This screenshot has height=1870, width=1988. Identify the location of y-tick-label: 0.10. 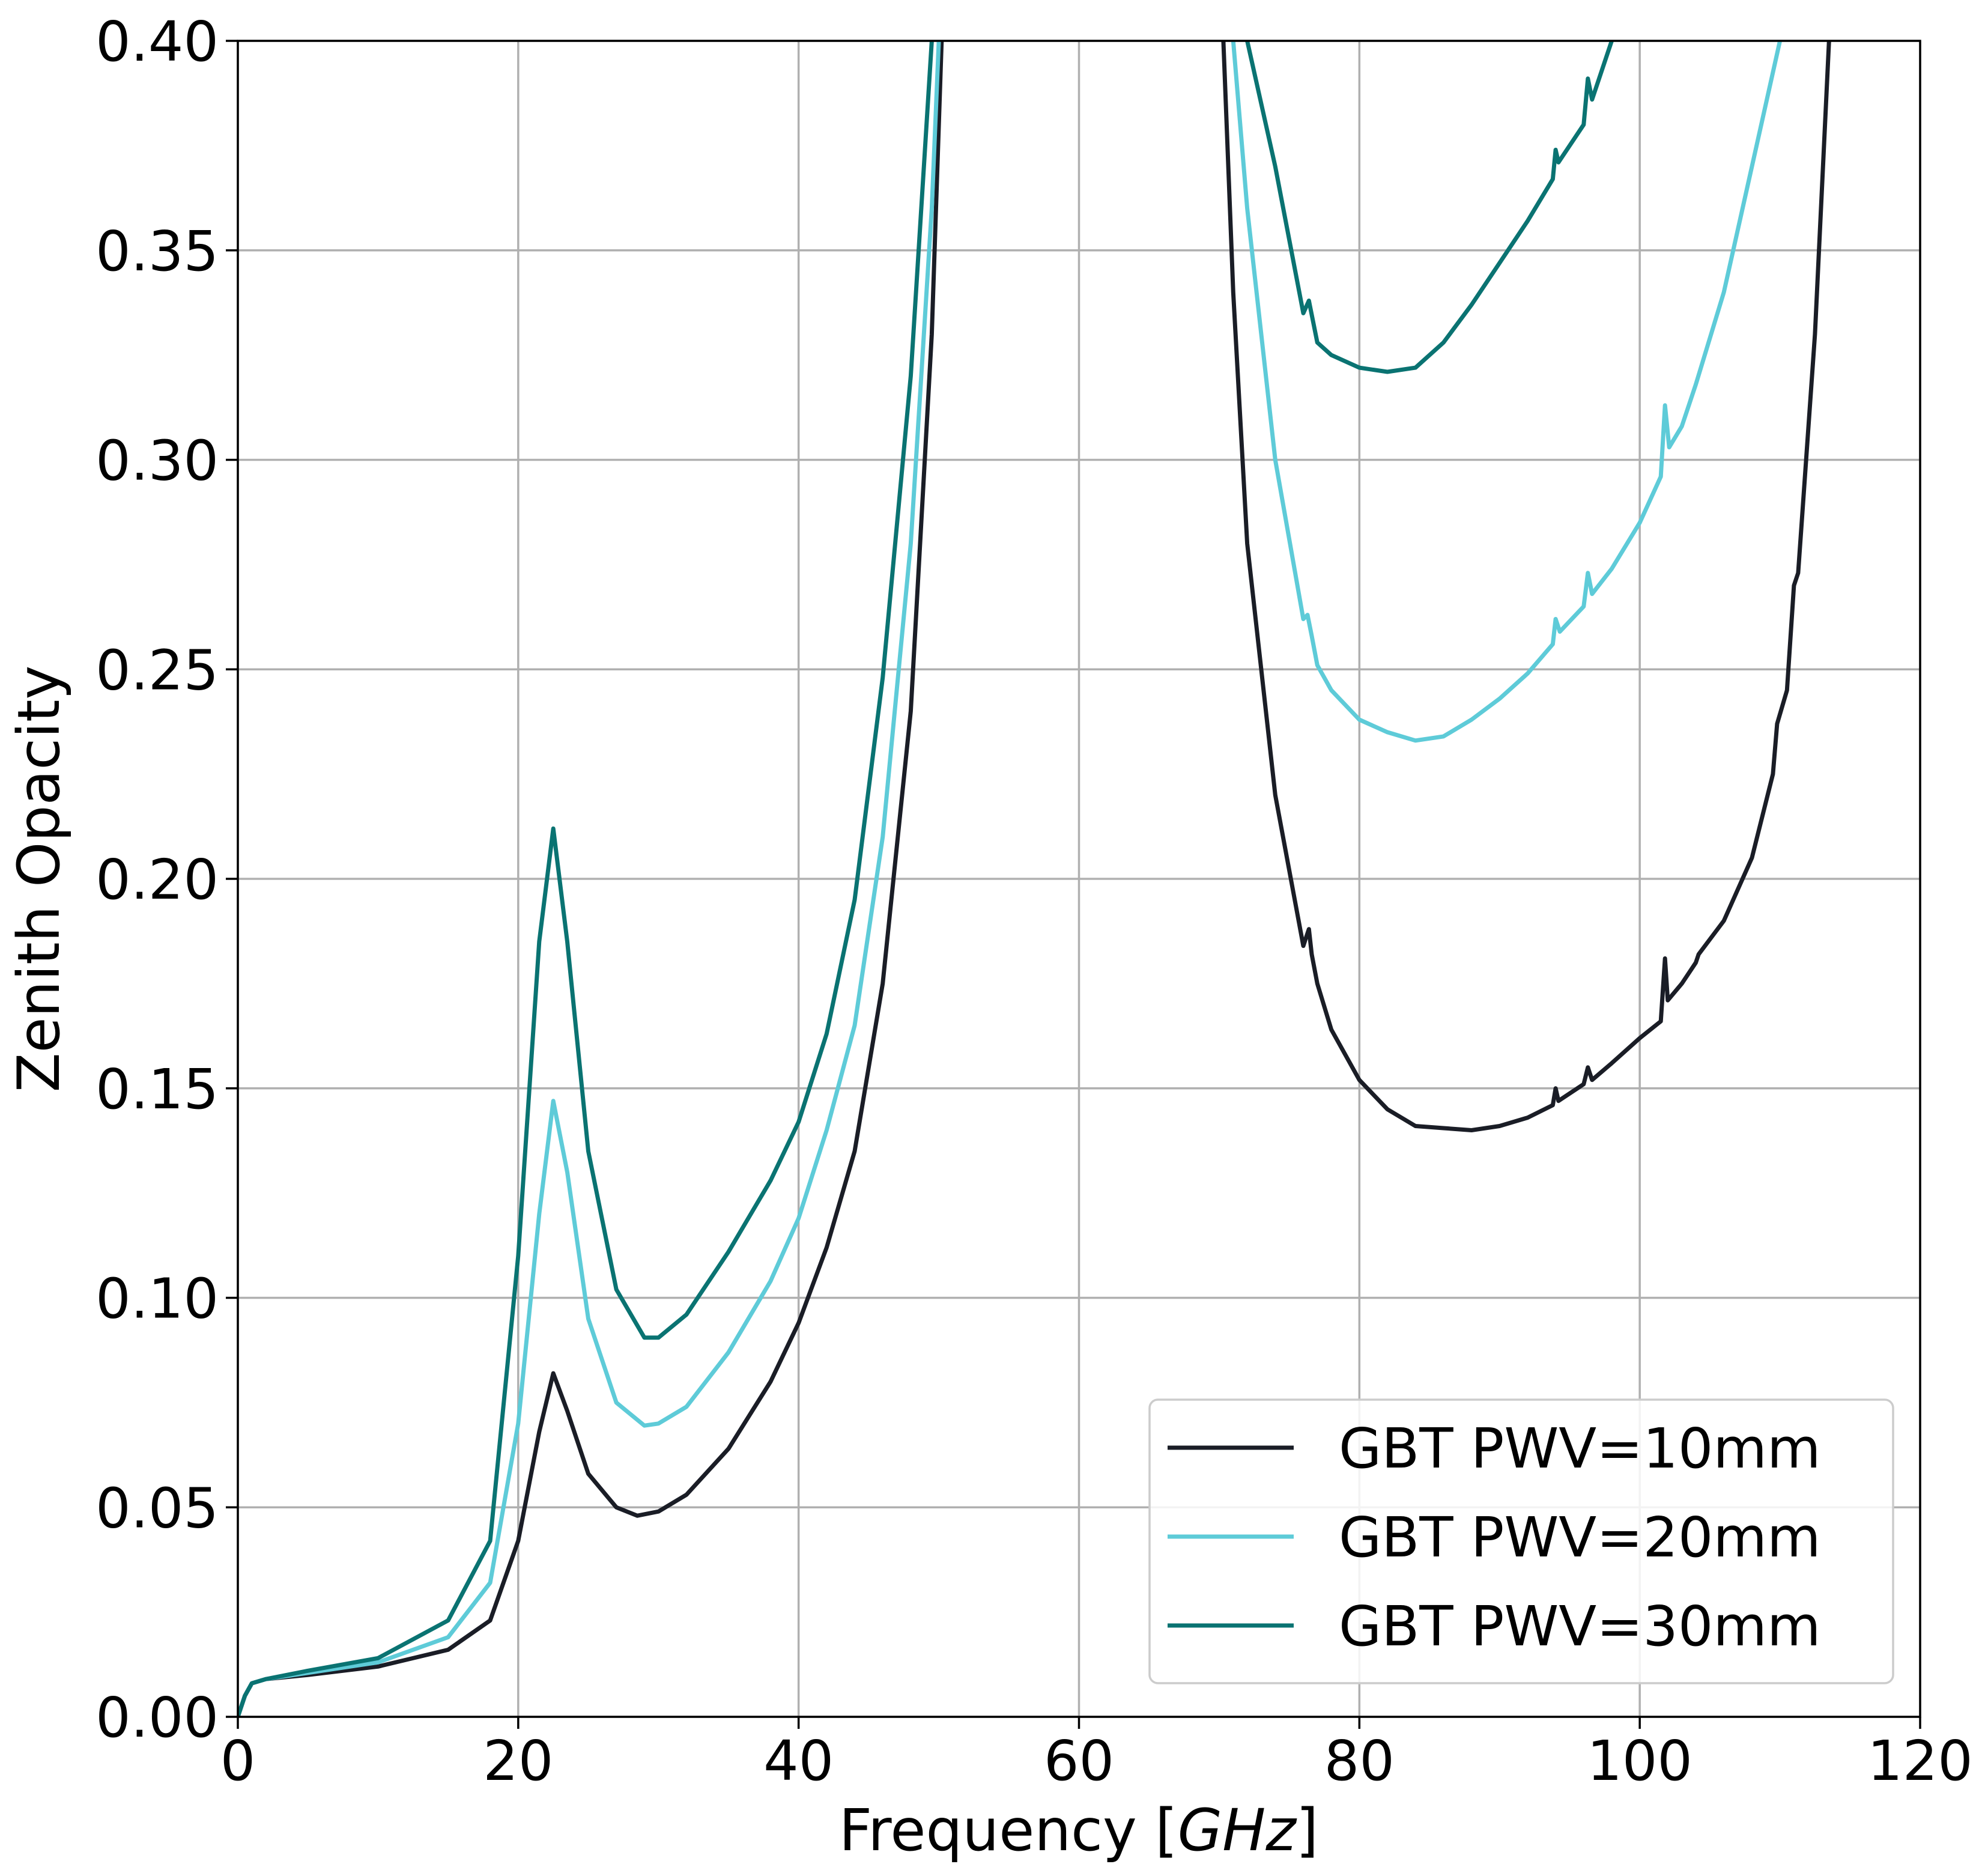
(157, 1299).